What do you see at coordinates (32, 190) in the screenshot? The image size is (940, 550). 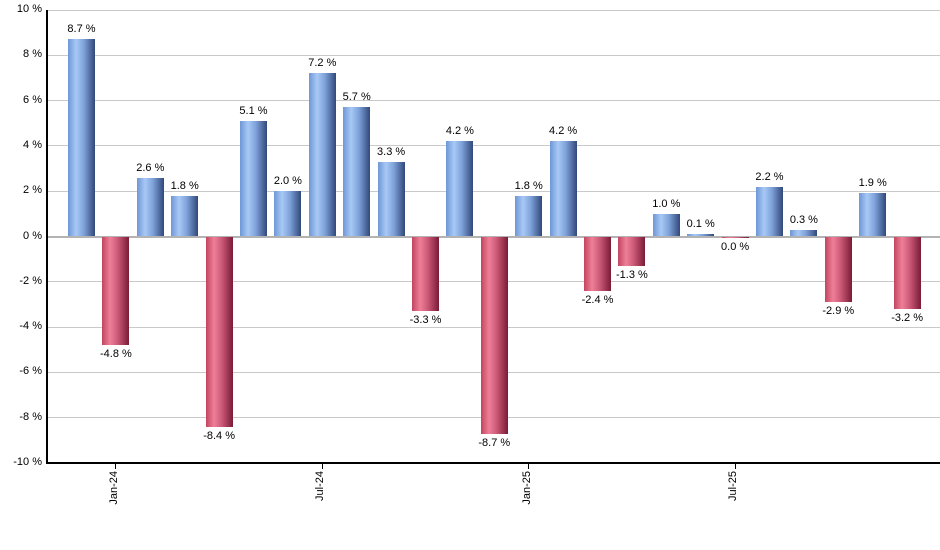 I see `y-tick-label: 2 %` at bounding box center [32, 190].